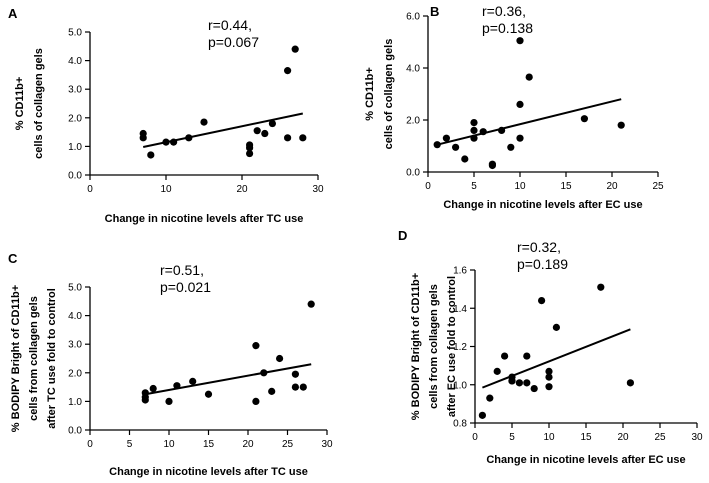 The height and width of the screenshot is (483, 709). Describe the element at coordinates (434, 11) in the screenshot. I see `panel-letter: B` at that location.